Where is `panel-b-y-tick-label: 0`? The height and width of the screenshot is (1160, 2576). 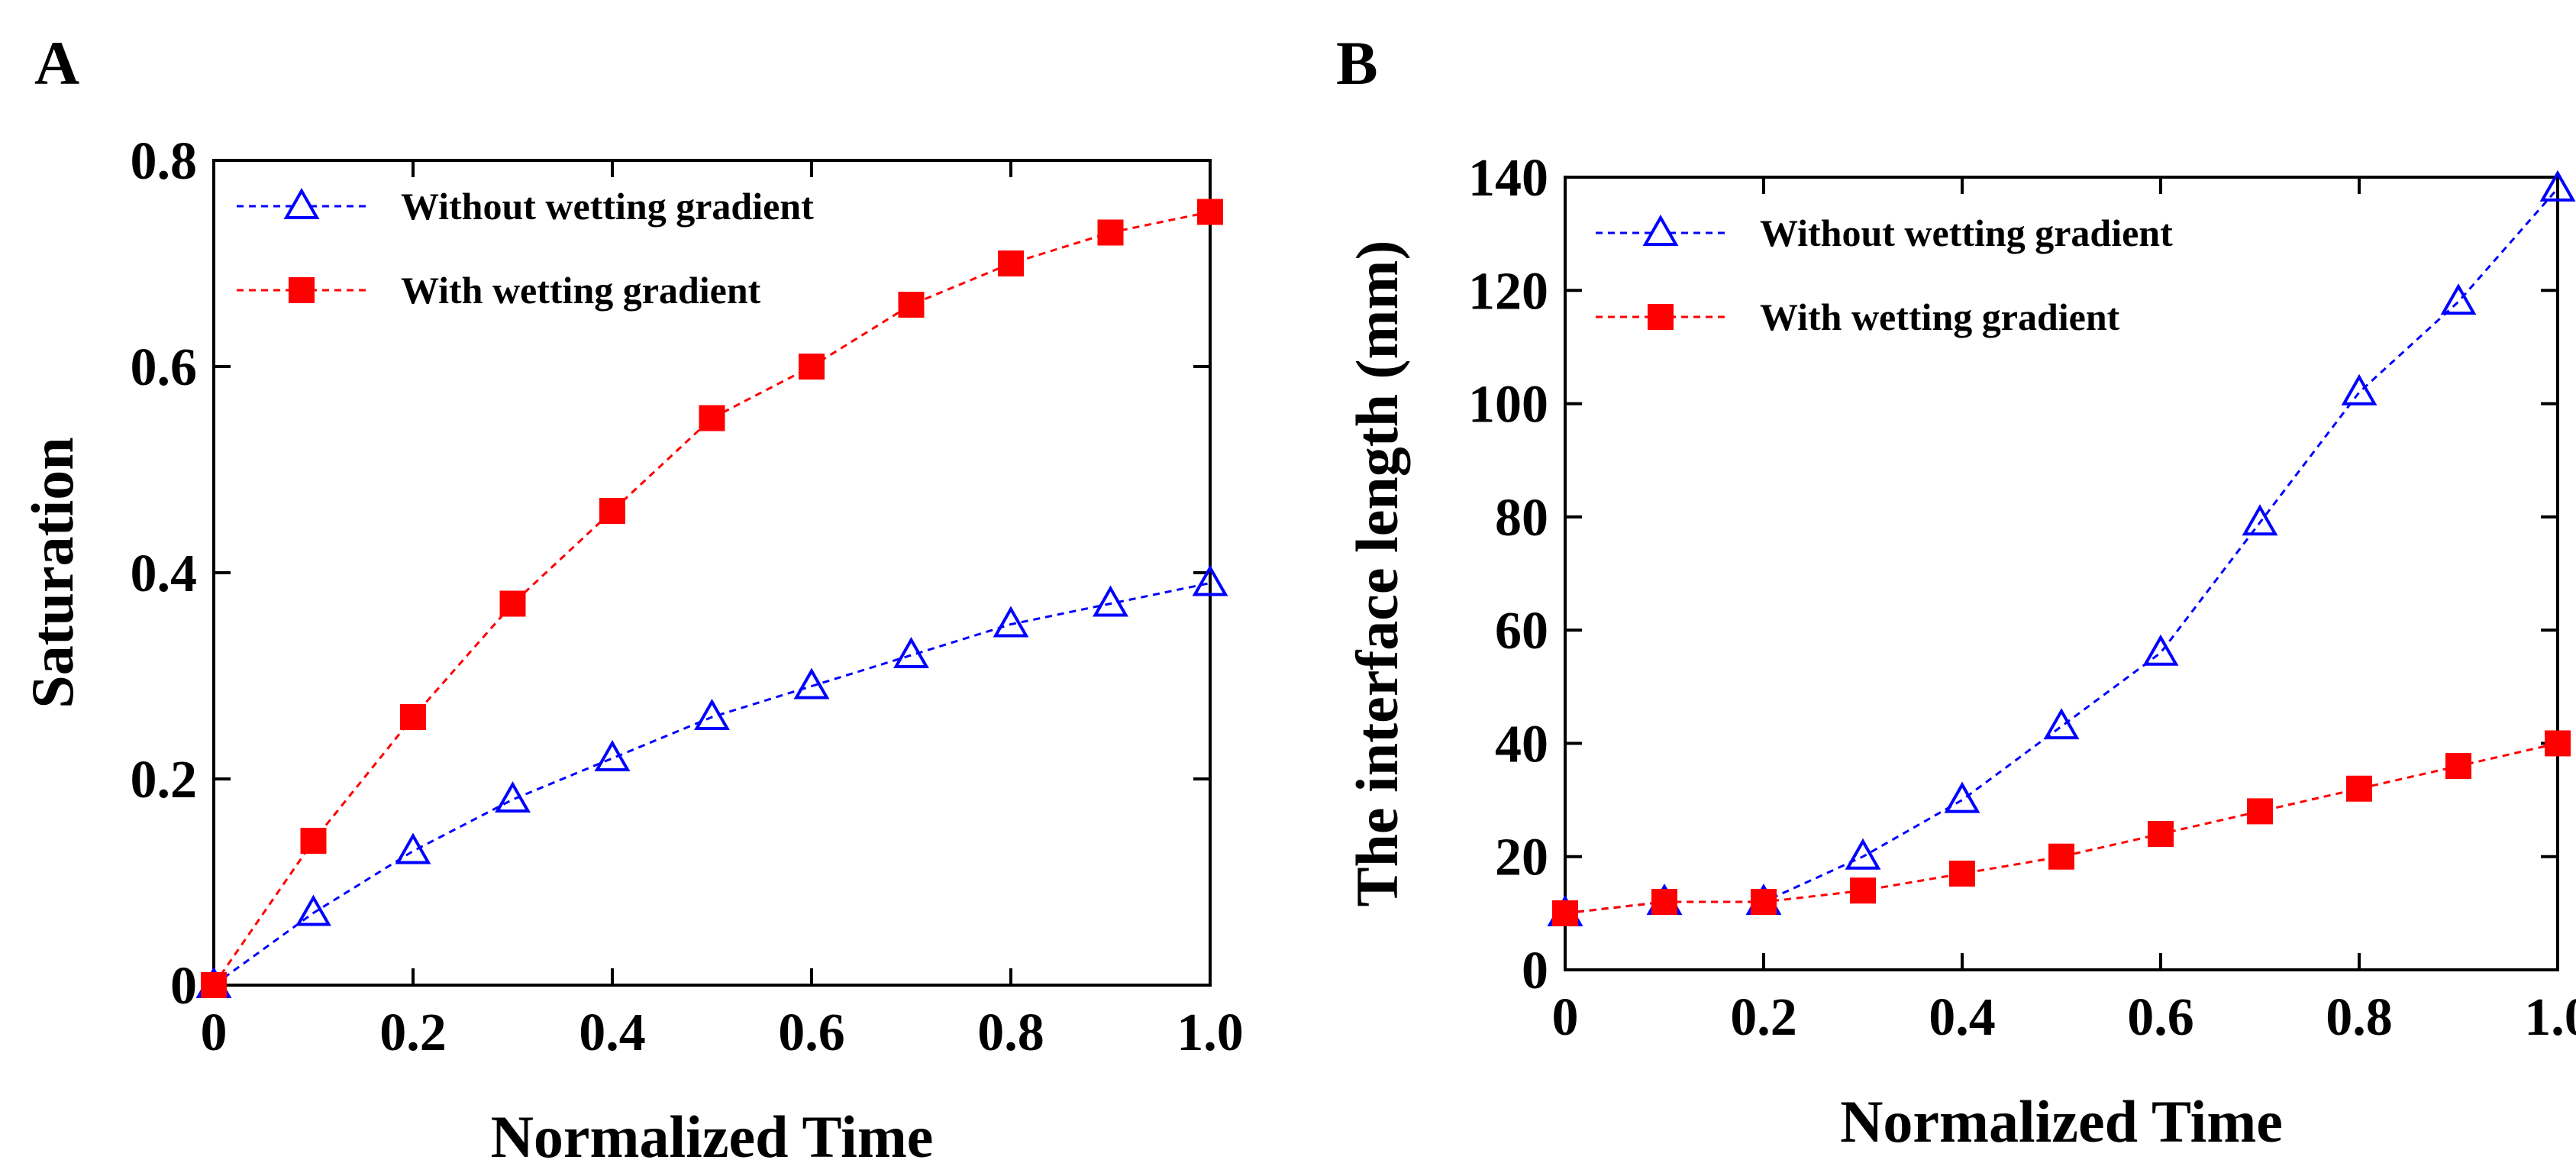 panel-b-y-tick-label: 0 is located at coordinates (1535, 971).